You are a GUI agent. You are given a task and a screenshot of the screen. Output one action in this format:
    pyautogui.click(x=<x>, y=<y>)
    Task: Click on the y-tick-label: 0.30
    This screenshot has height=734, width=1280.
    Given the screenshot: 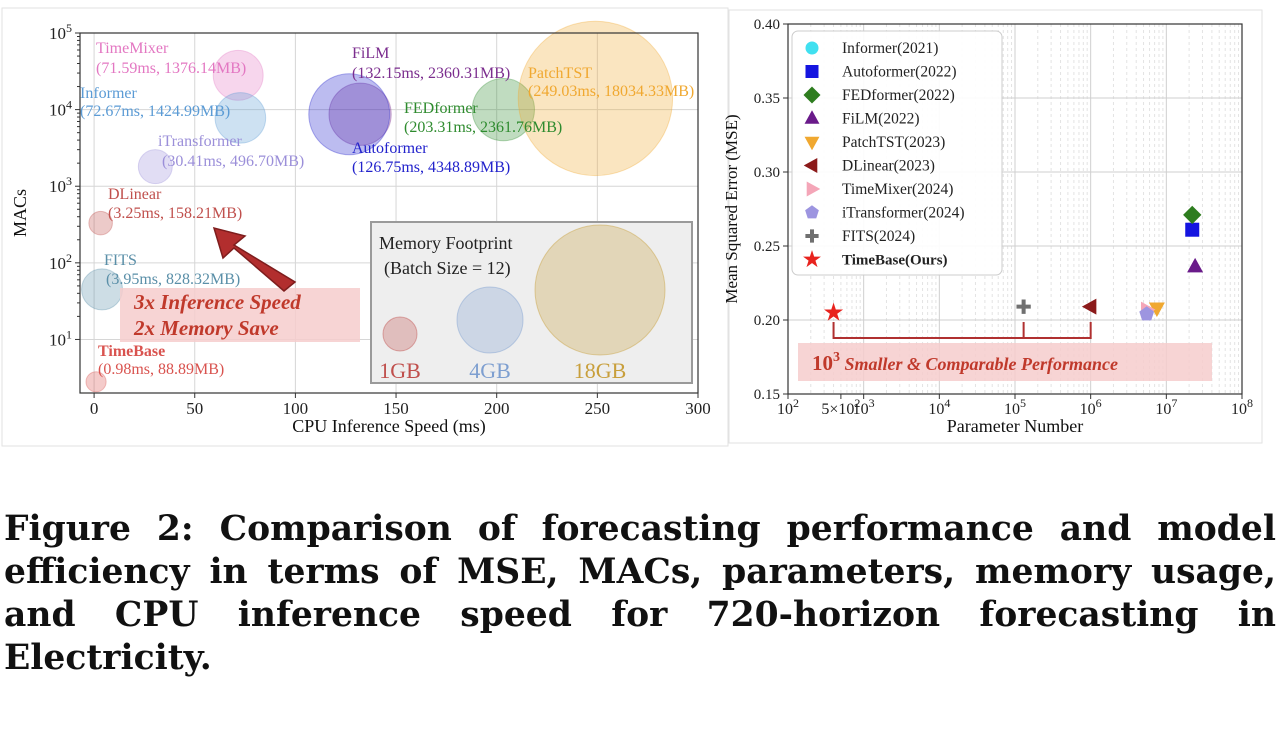 What is the action you would take?
    pyautogui.click(x=767, y=173)
    